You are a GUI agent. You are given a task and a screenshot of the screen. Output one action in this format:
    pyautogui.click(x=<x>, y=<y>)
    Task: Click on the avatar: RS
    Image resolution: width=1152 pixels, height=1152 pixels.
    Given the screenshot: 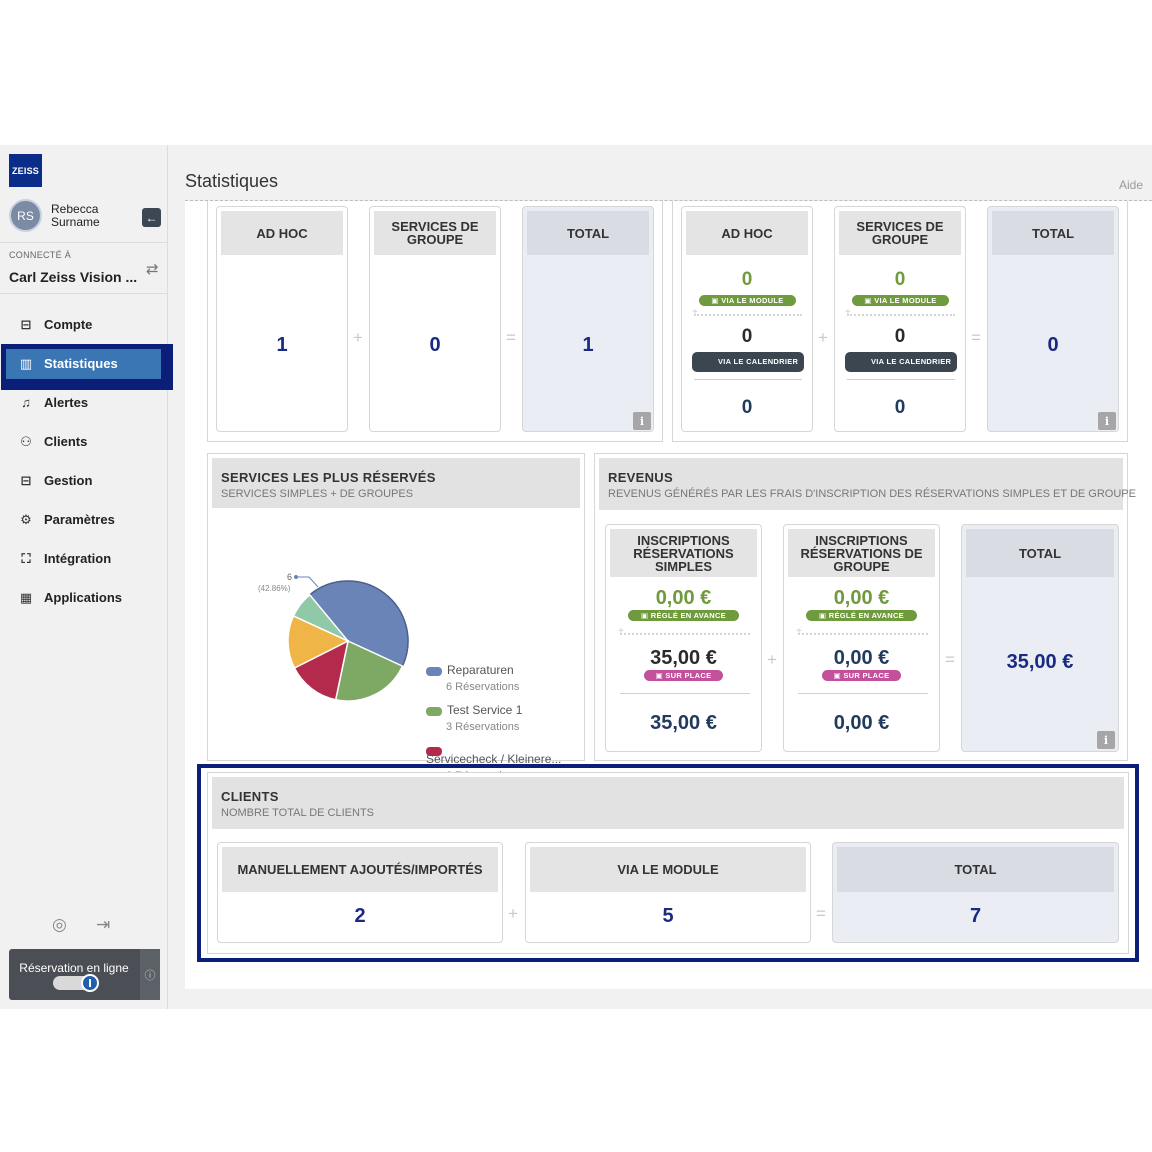 What is the action you would take?
    pyautogui.click(x=25, y=215)
    